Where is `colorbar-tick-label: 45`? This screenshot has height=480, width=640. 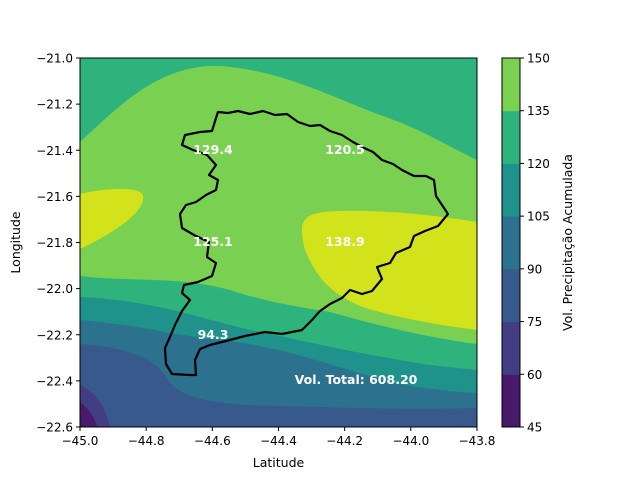
colorbar-tick-label: 45 is located at coordinates (534, 428).